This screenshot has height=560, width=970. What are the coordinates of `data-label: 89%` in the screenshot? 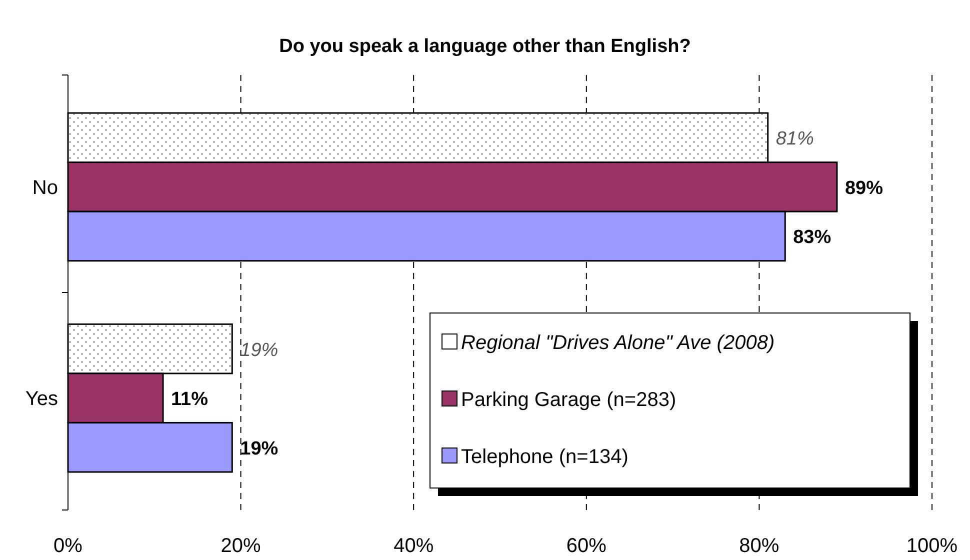 It's located at (864, 188).